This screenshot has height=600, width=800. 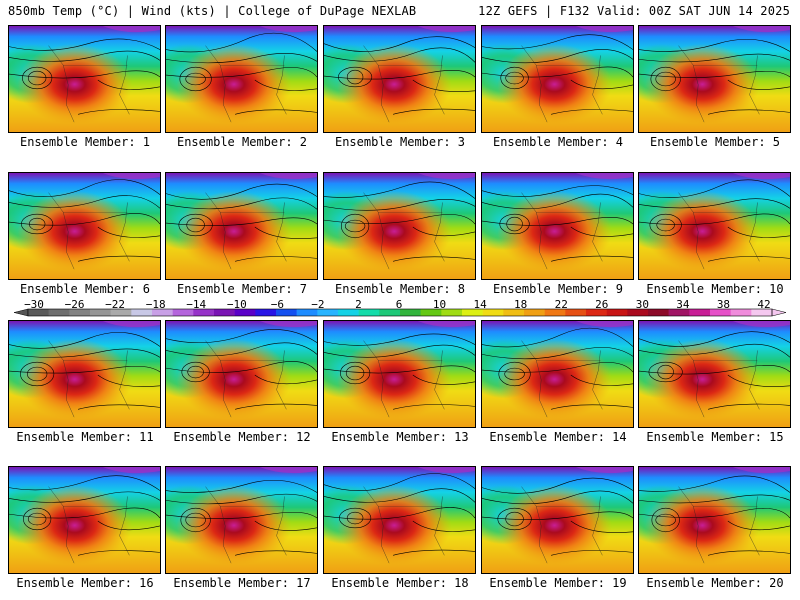 I want to click on ensemble-member-label: Ensemble Member: 19, so click(x=558, y=583).